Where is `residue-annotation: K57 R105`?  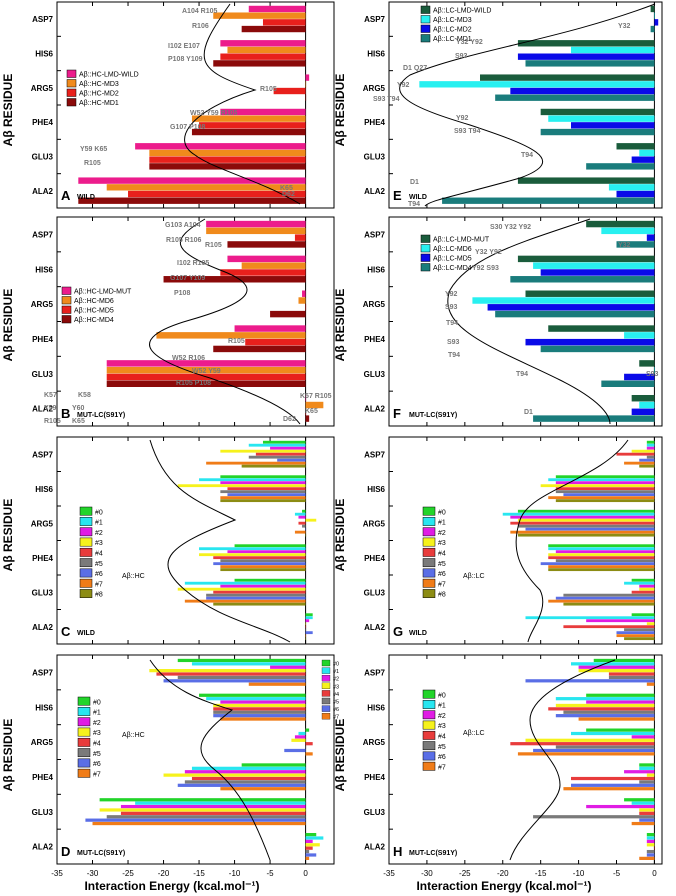
residue-annotation: K57 R105 is located at coordinates (316, 396).